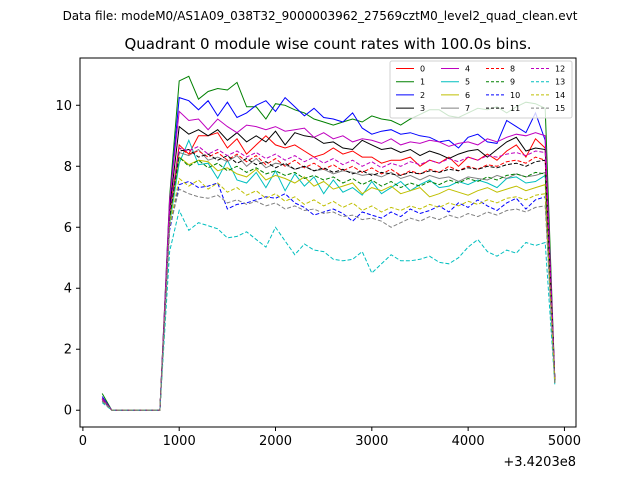  I want to click on legend-label-11: 11, so click(515, 108).